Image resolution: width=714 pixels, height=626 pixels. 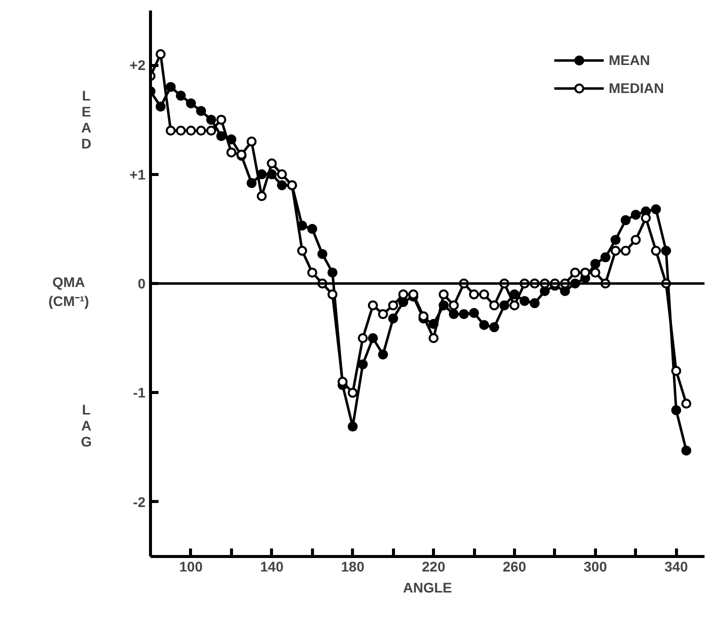 I want to click on text: LAG, so click(x=86, y=425).